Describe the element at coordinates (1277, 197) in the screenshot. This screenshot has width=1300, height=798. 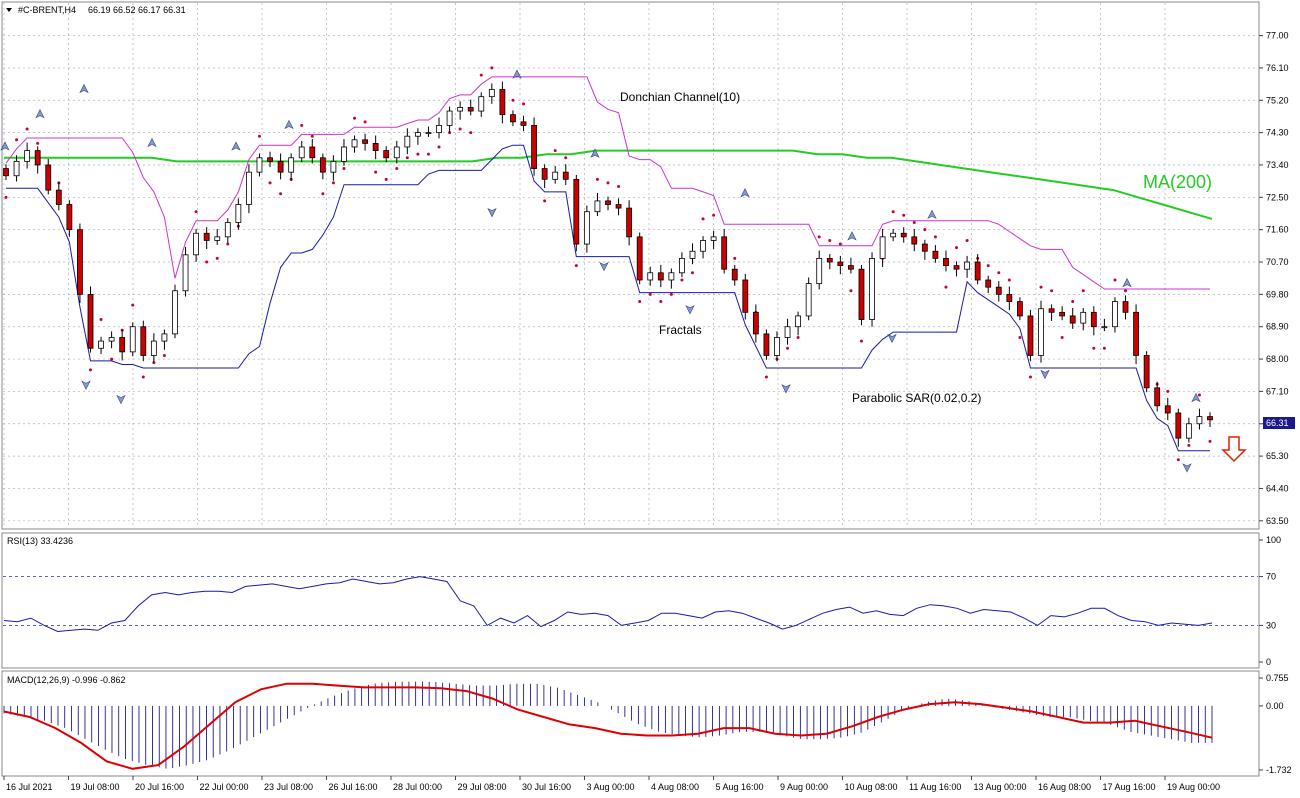
I see `price-tick-label: 72.50` at that location.